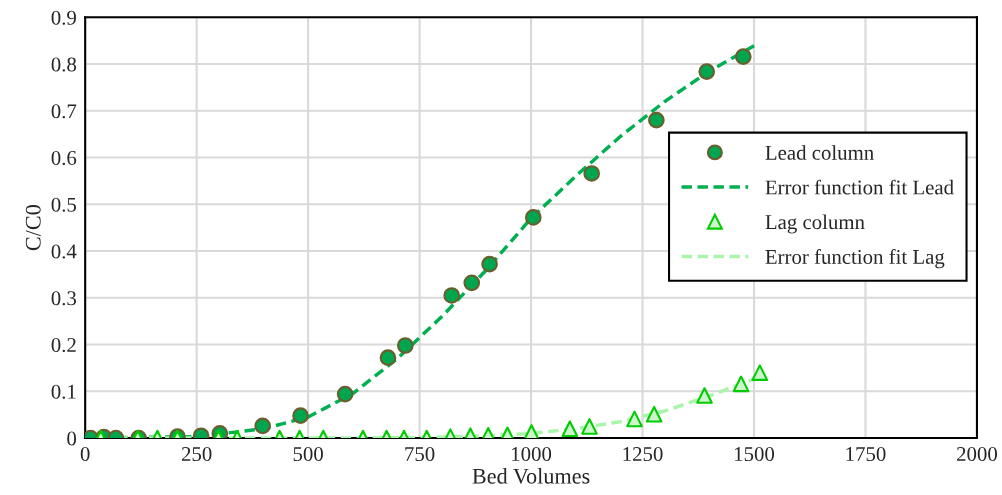 The image size is (1002, 495). What do you see at coordinates (308, 454) in the screenshot?
I see `x-tick-label: 500` at bounding box center [308, 454].